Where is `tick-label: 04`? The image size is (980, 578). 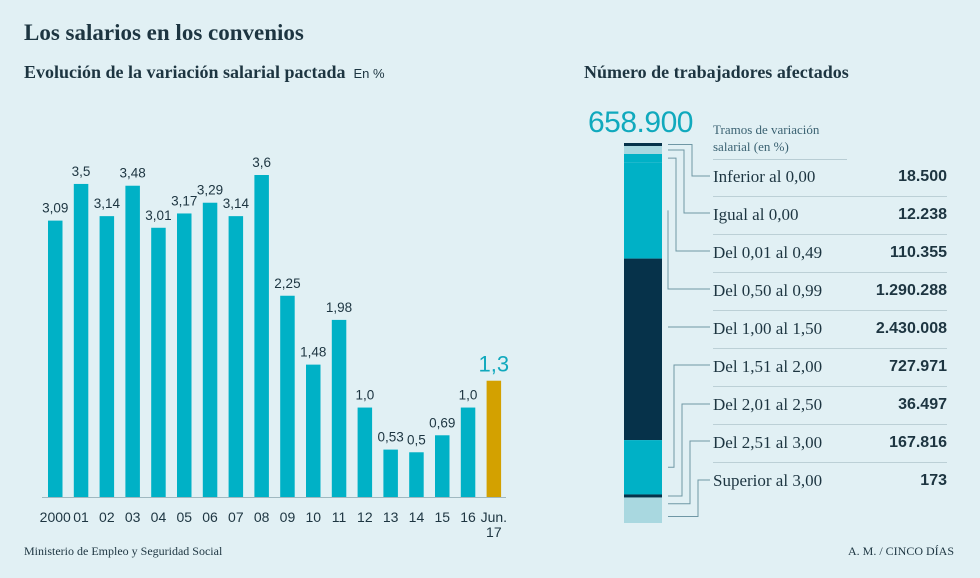
tick-label: 04 is located at coordinates (159, 517).